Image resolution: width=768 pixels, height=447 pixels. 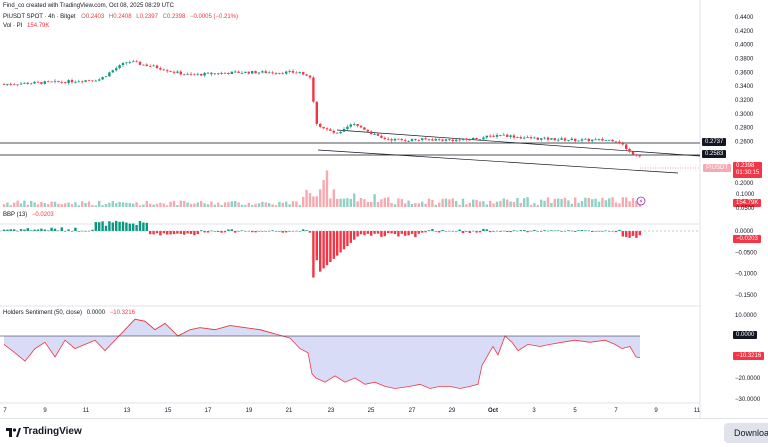 I want to click on bbp-tick-1: −0.0500, so click(x=746, y=253).